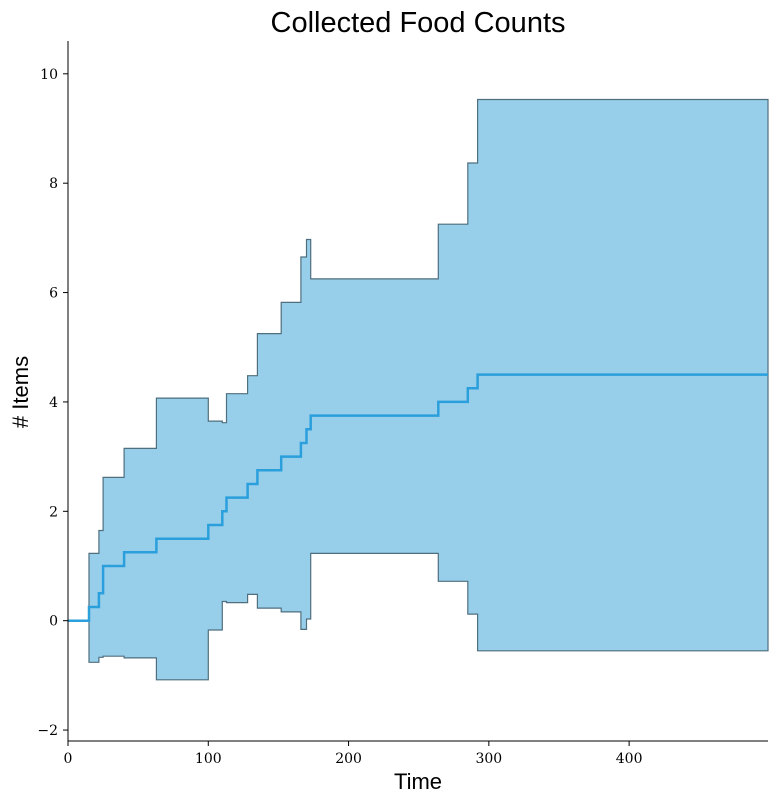  I want to click on y-tick-label: 6, so click(53, 294).